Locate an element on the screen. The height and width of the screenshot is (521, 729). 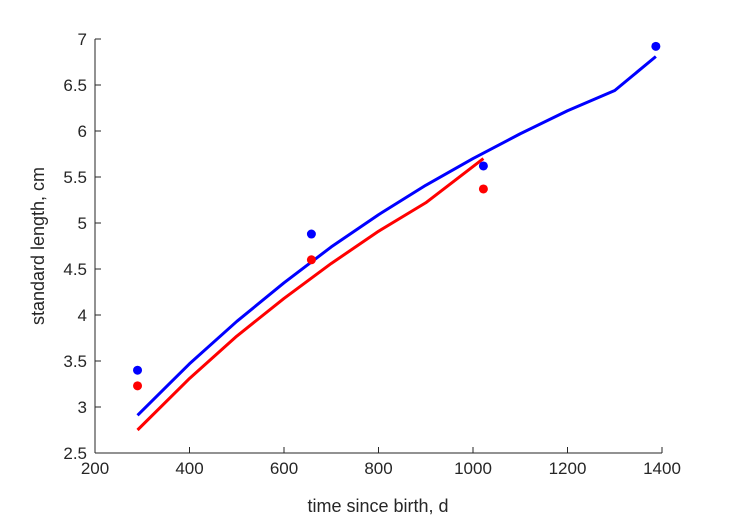
x-axis-label: time since birth, d is located at coordinates (377, 506).